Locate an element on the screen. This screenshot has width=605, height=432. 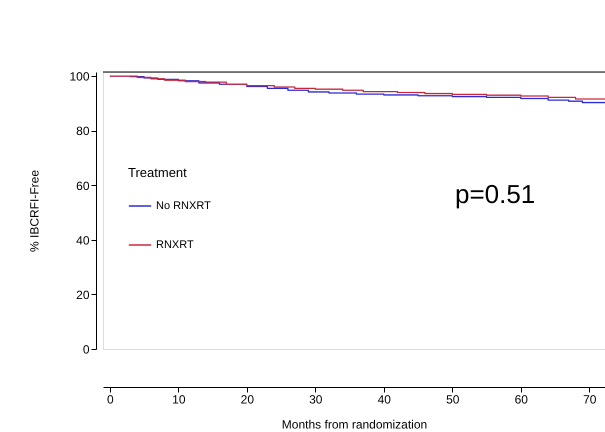
legend-label: No RNXRT is located at coordinates (184, 206).